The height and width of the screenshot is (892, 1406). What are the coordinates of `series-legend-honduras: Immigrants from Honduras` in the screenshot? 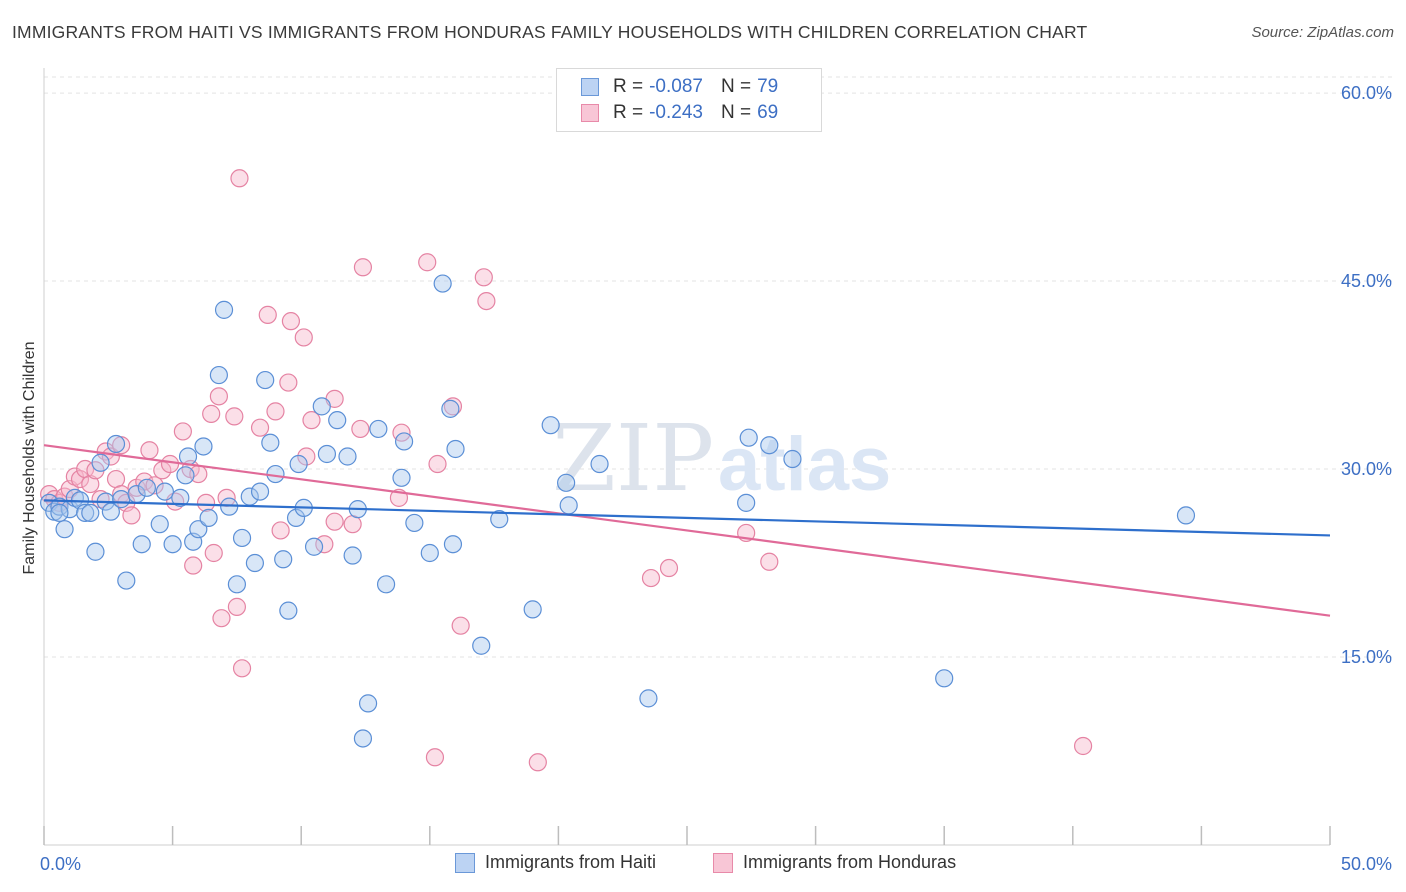 It's located at (834, 862).